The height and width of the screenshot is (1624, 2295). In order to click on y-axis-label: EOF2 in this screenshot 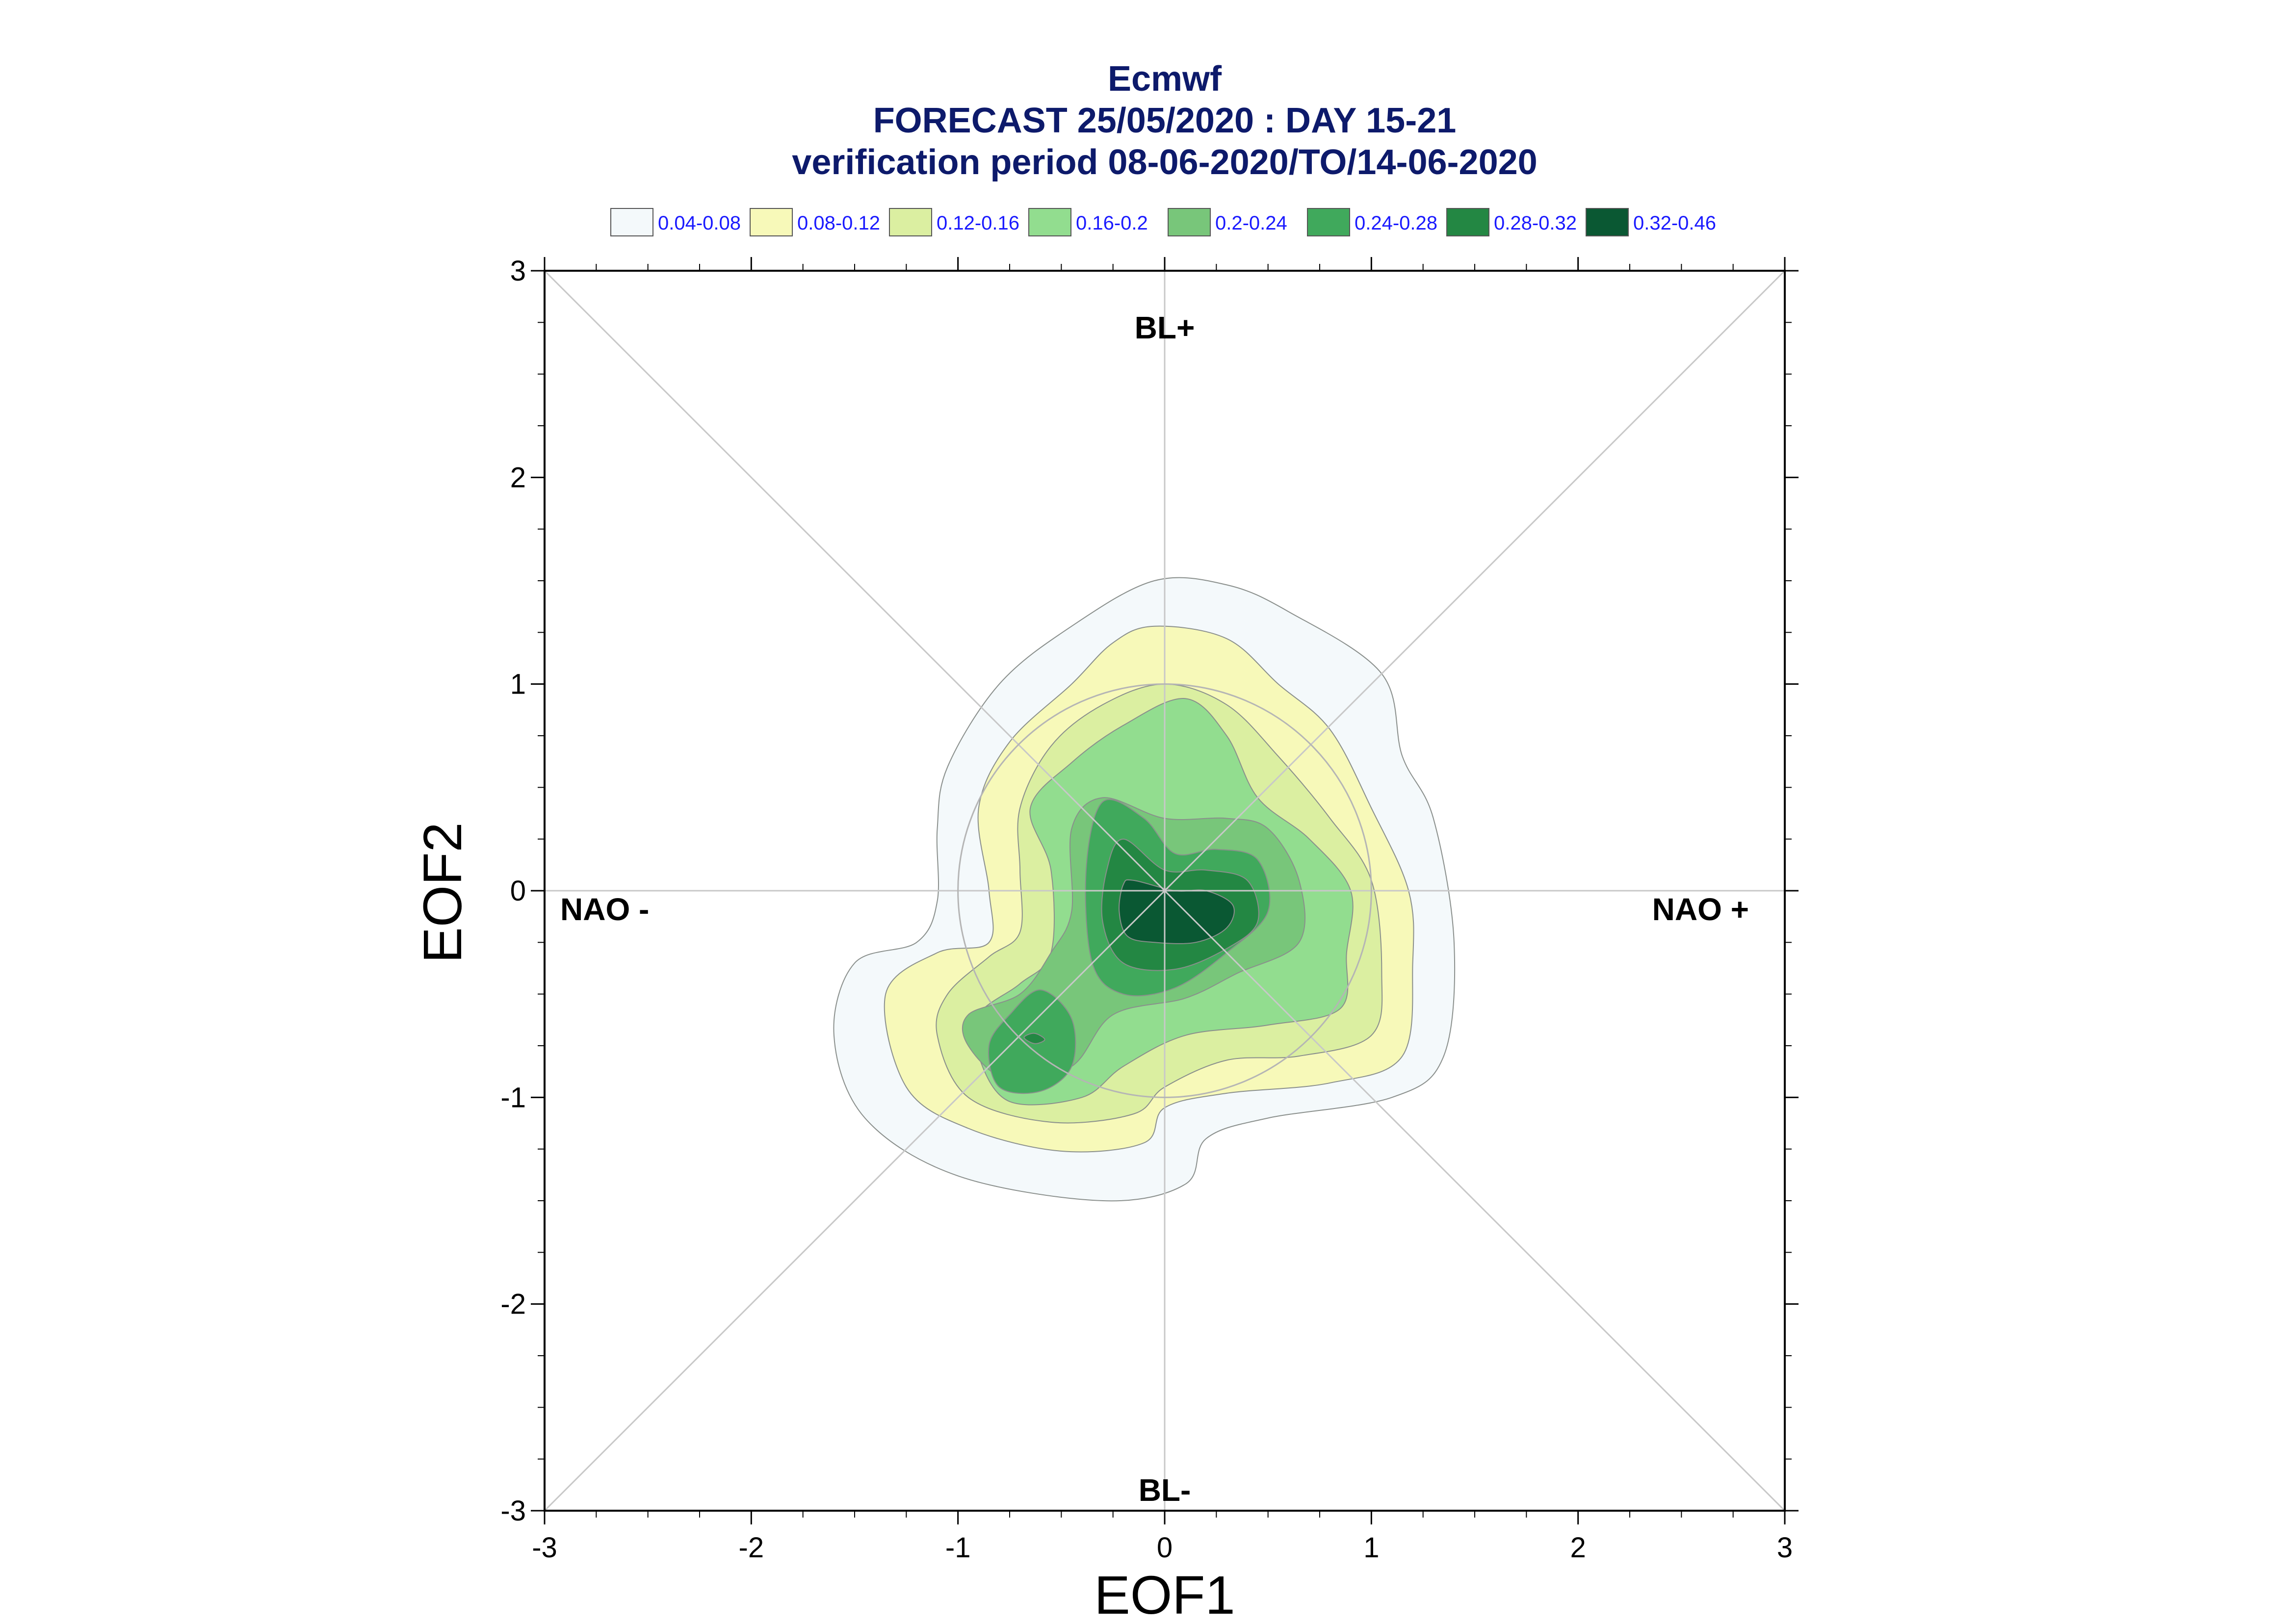, I will do `click(443, 892)`.